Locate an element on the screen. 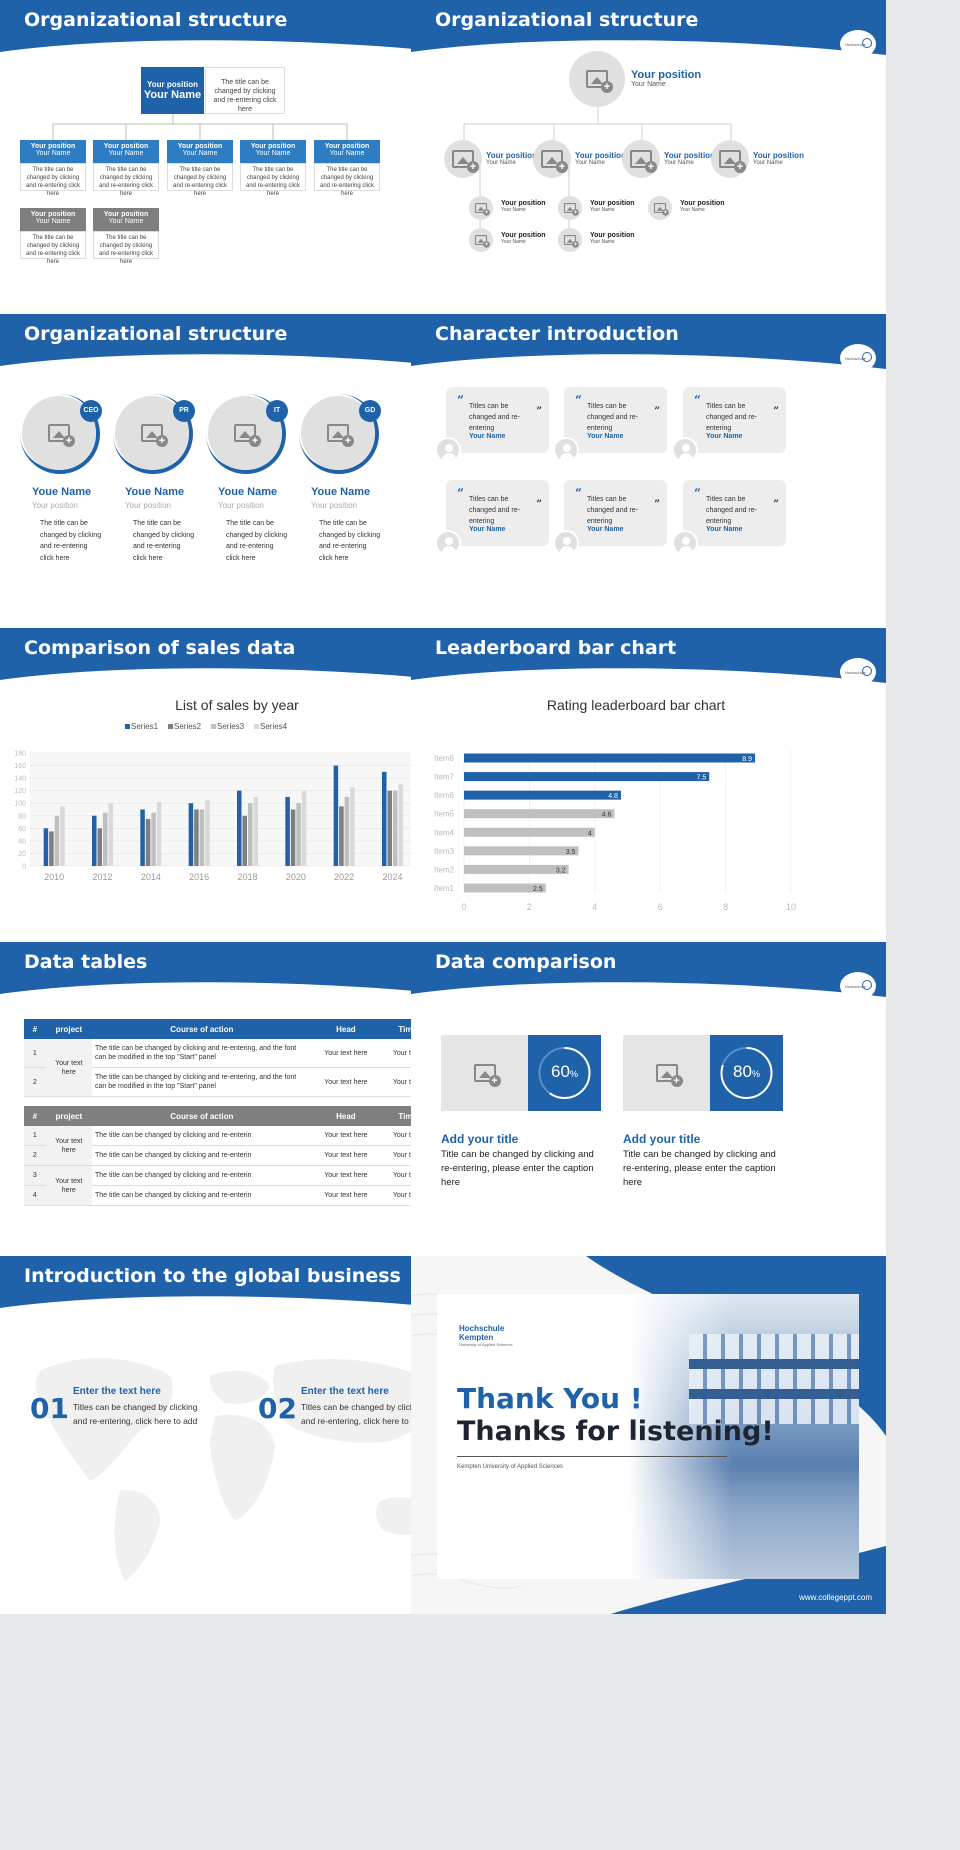 The image size is (960, 1850). progress-ring is located at coordinates (746, 1073).